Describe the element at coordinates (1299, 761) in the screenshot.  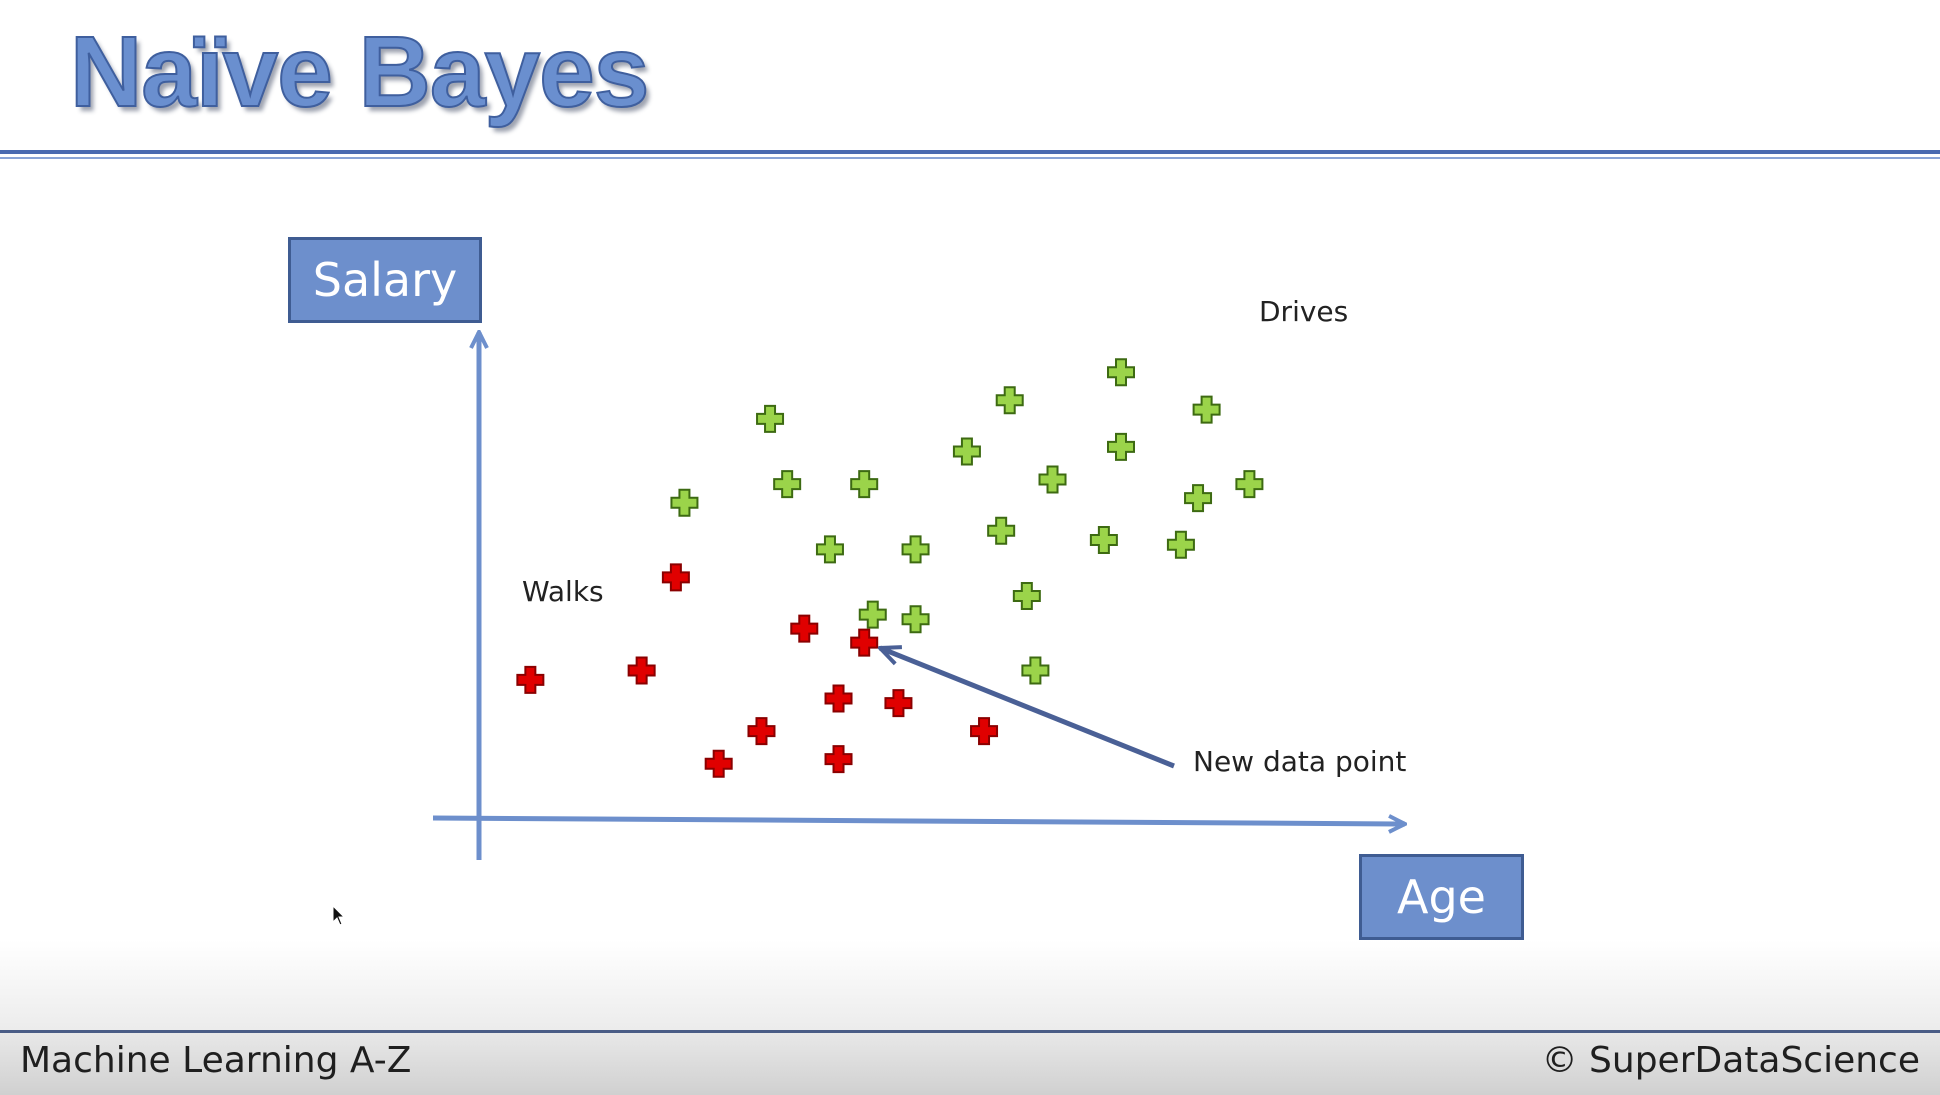
I see `annotation-new-data-point: New data point` at that location.